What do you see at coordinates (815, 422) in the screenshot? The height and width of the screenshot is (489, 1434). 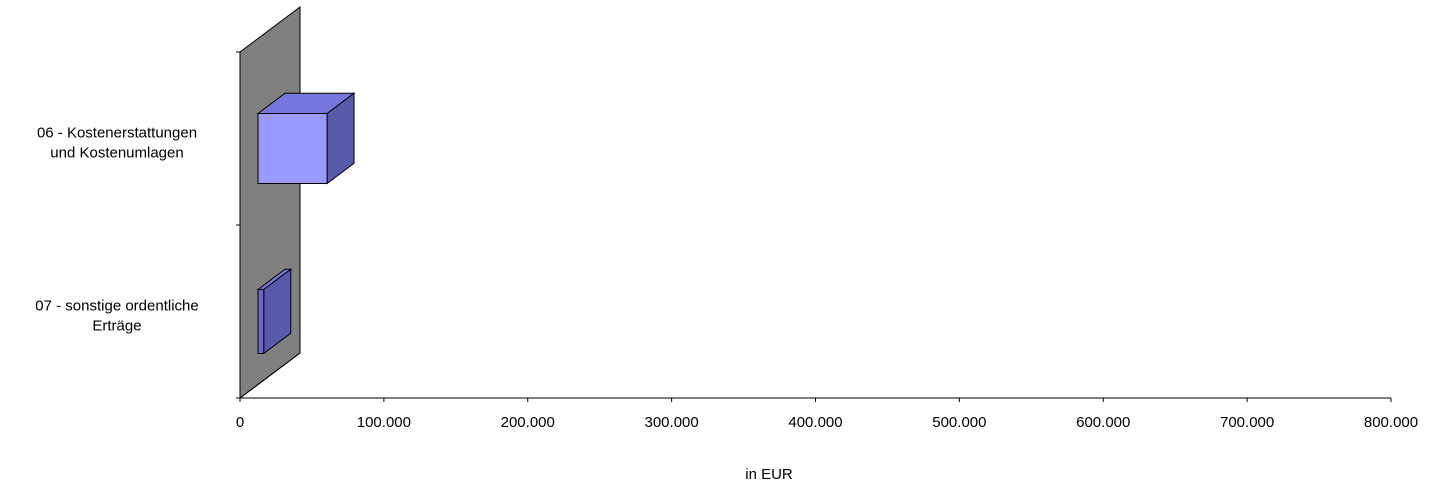 I see `x-tick-label: 400.000` at bounding box center [815, 422].